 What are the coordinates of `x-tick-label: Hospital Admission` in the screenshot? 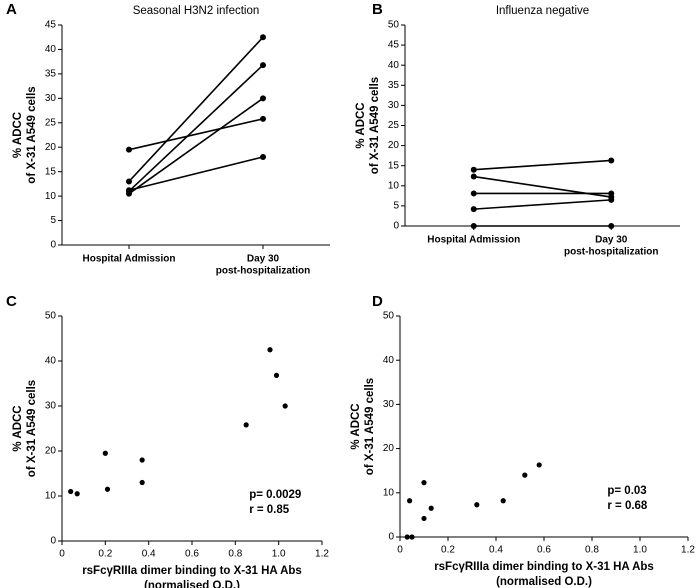 It's located at (129, 259).